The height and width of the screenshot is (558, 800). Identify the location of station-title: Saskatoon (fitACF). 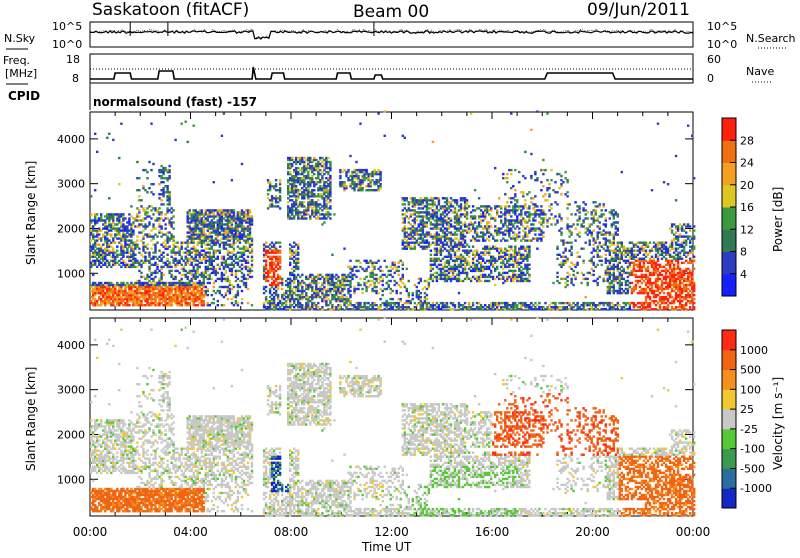
(170, 10).